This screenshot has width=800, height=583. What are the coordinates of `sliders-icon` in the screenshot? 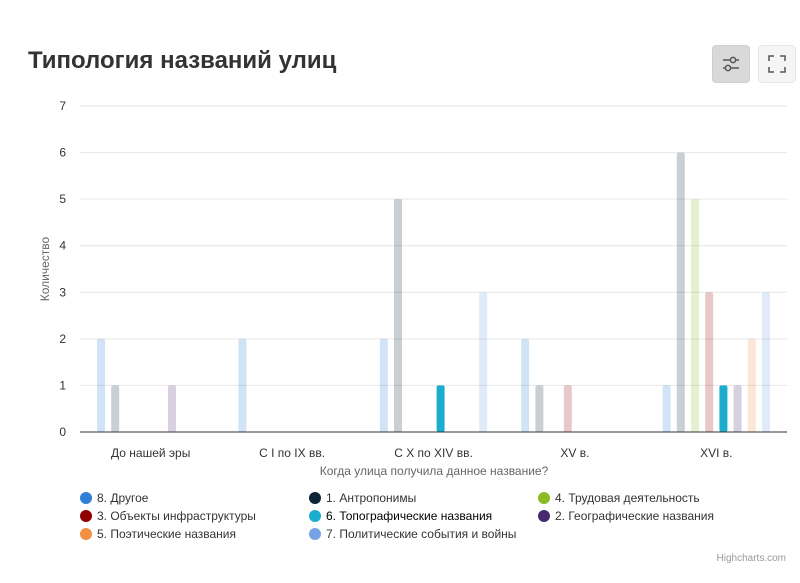 It's located at (731, 64).